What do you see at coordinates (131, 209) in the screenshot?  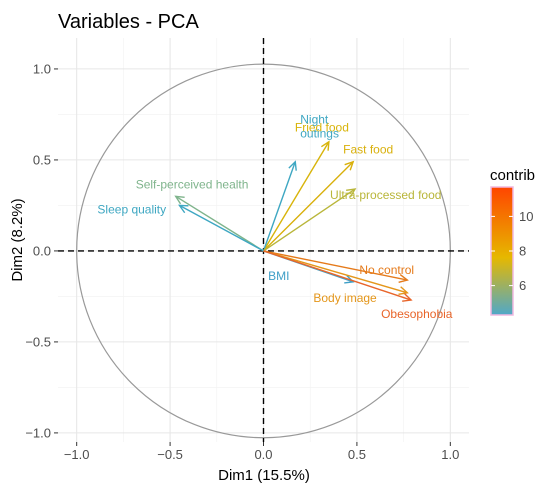 I see `variable-label: Sleep quality` at bounding box center [131, 209].